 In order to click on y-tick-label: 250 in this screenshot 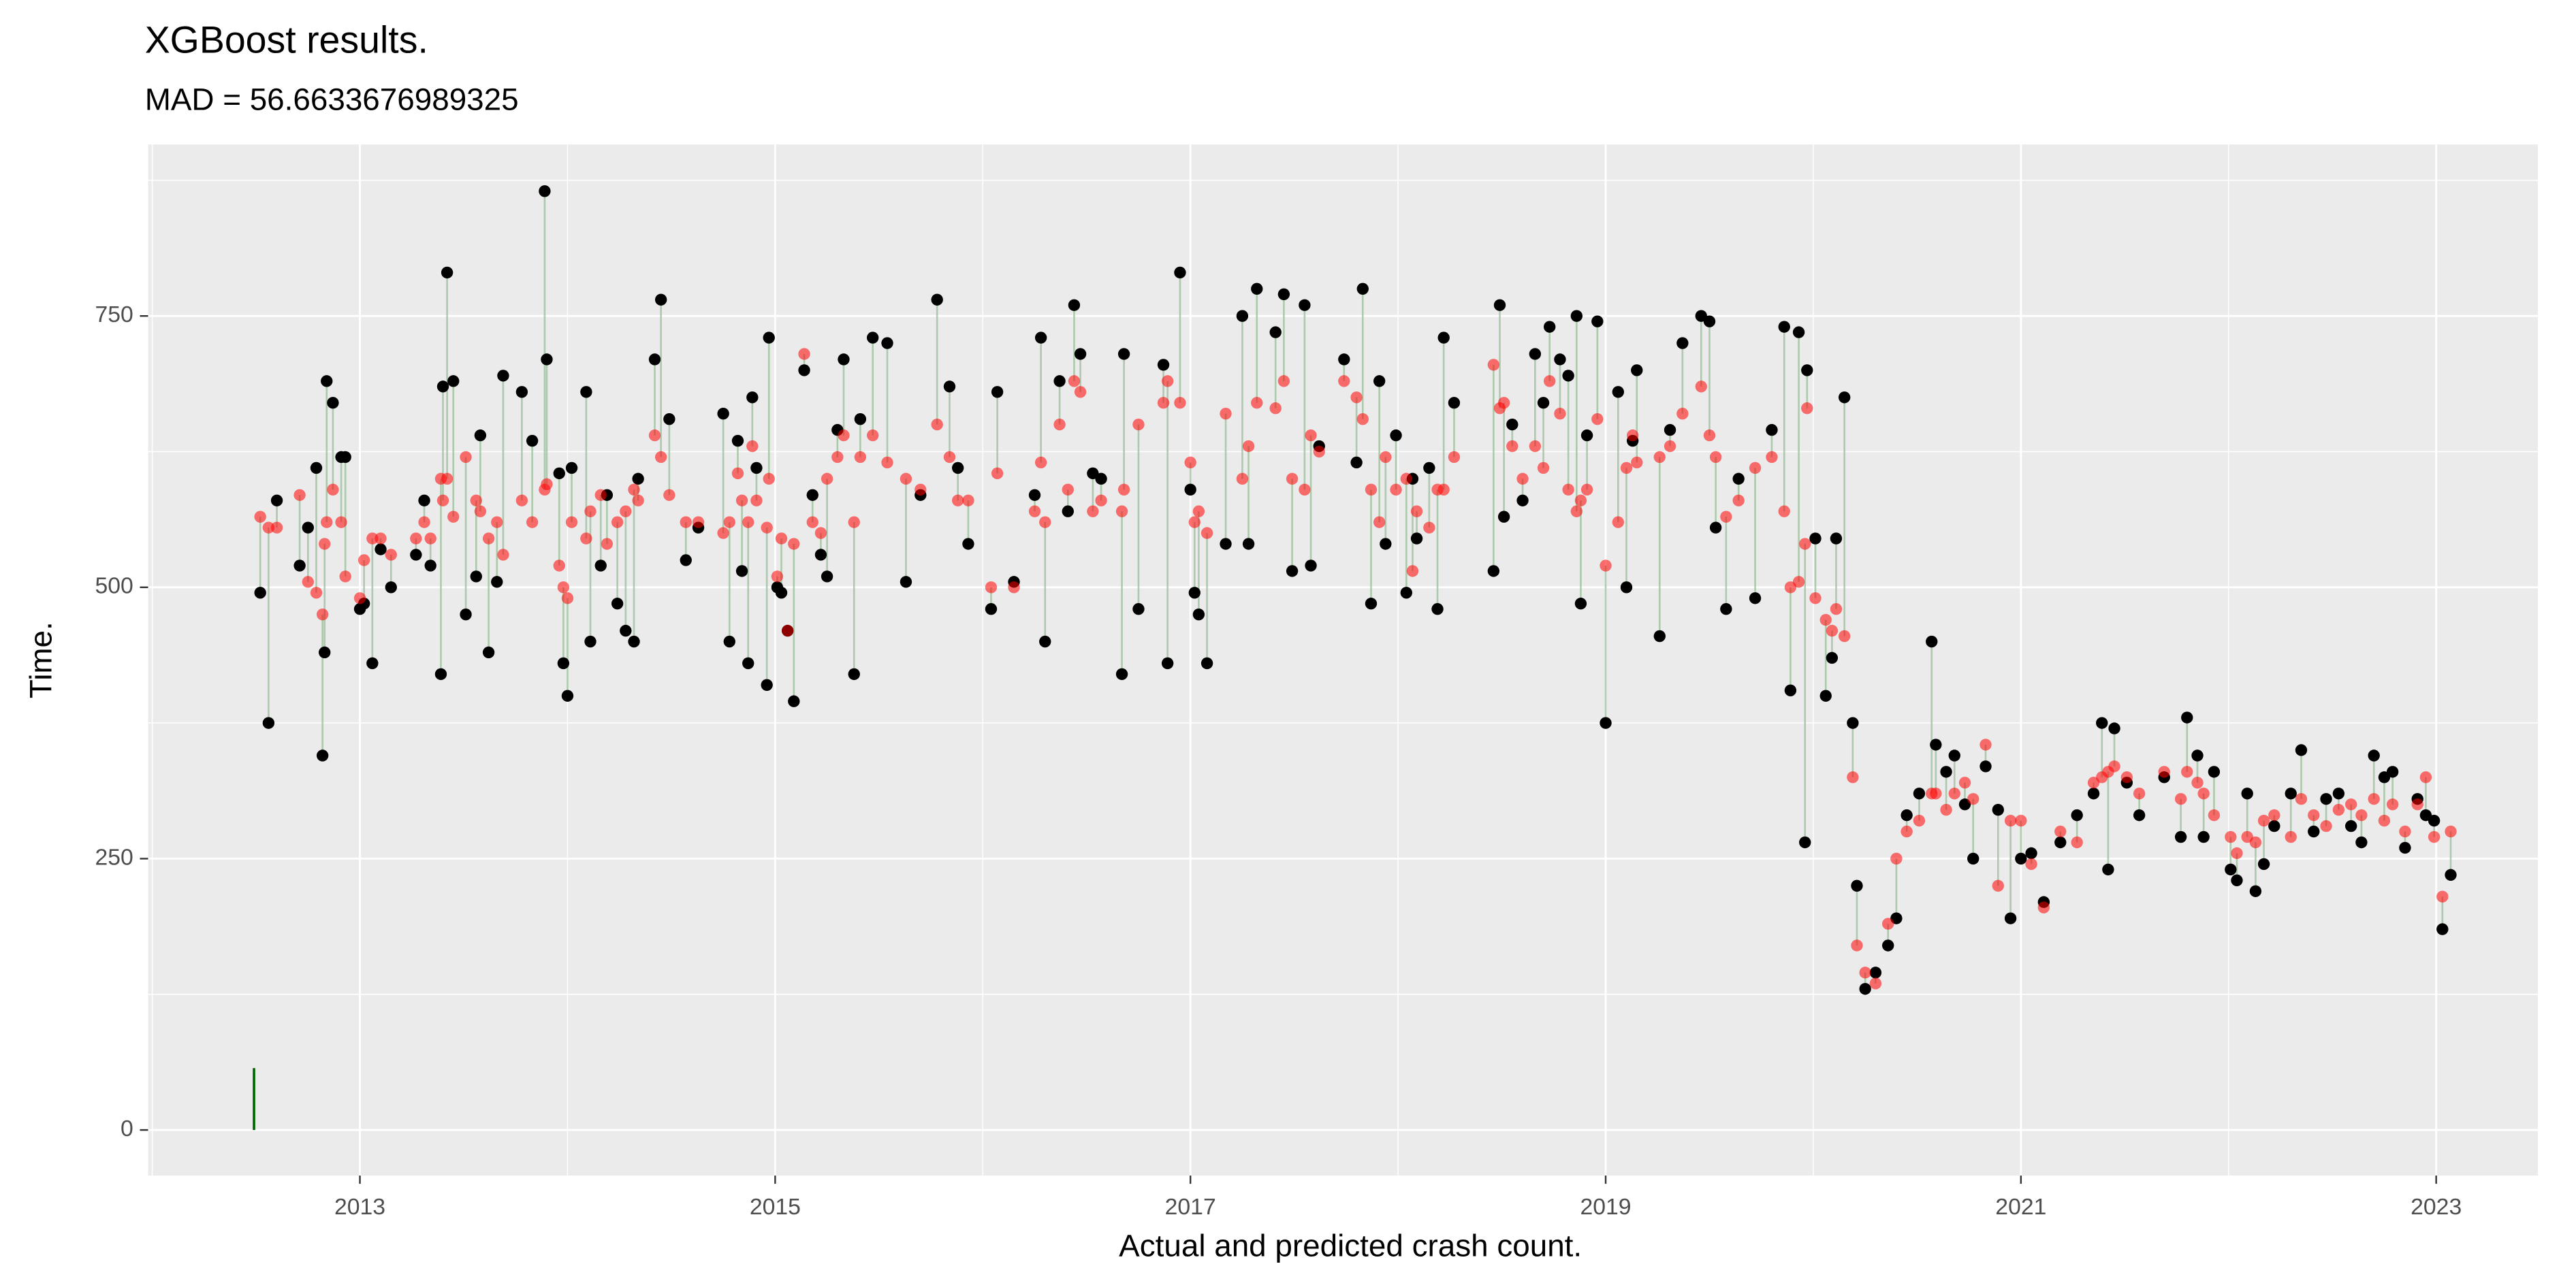, I will do `click(114, 857)`.